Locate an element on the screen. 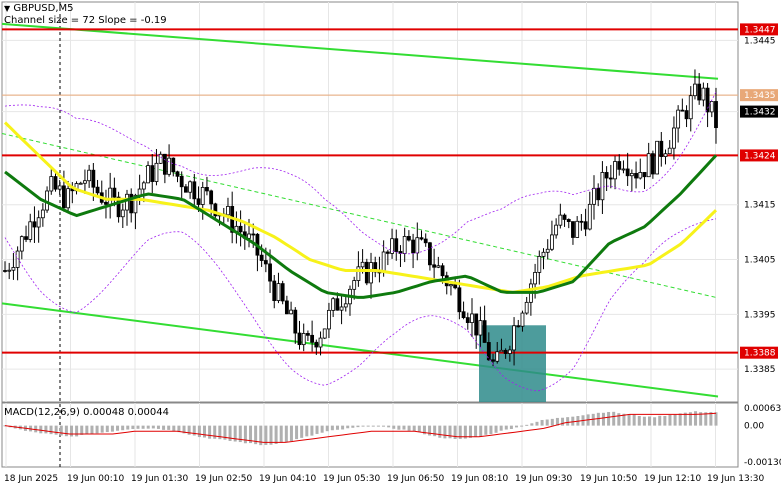 Image resolution: width=781 pixels, height=489 pixels. macd-signal-line is located at coordinates (360, 427).